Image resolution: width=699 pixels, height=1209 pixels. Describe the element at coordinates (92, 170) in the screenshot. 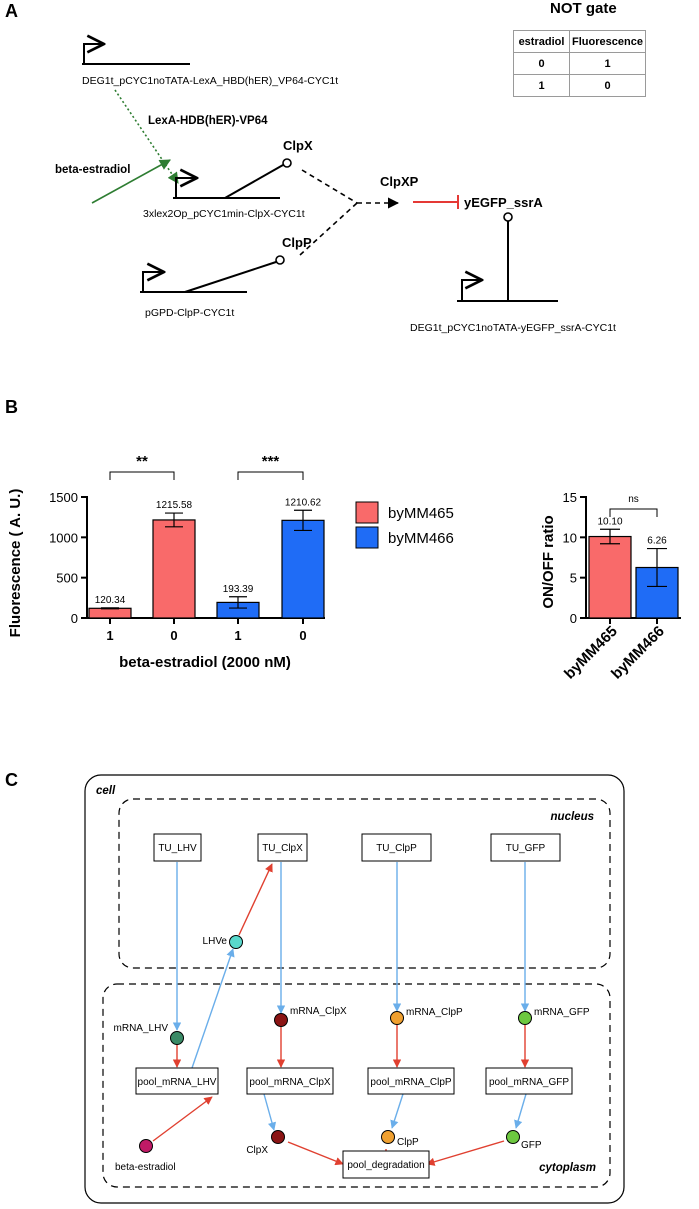

I see `beta-estradiol-label: beta-estradiol` at that location.